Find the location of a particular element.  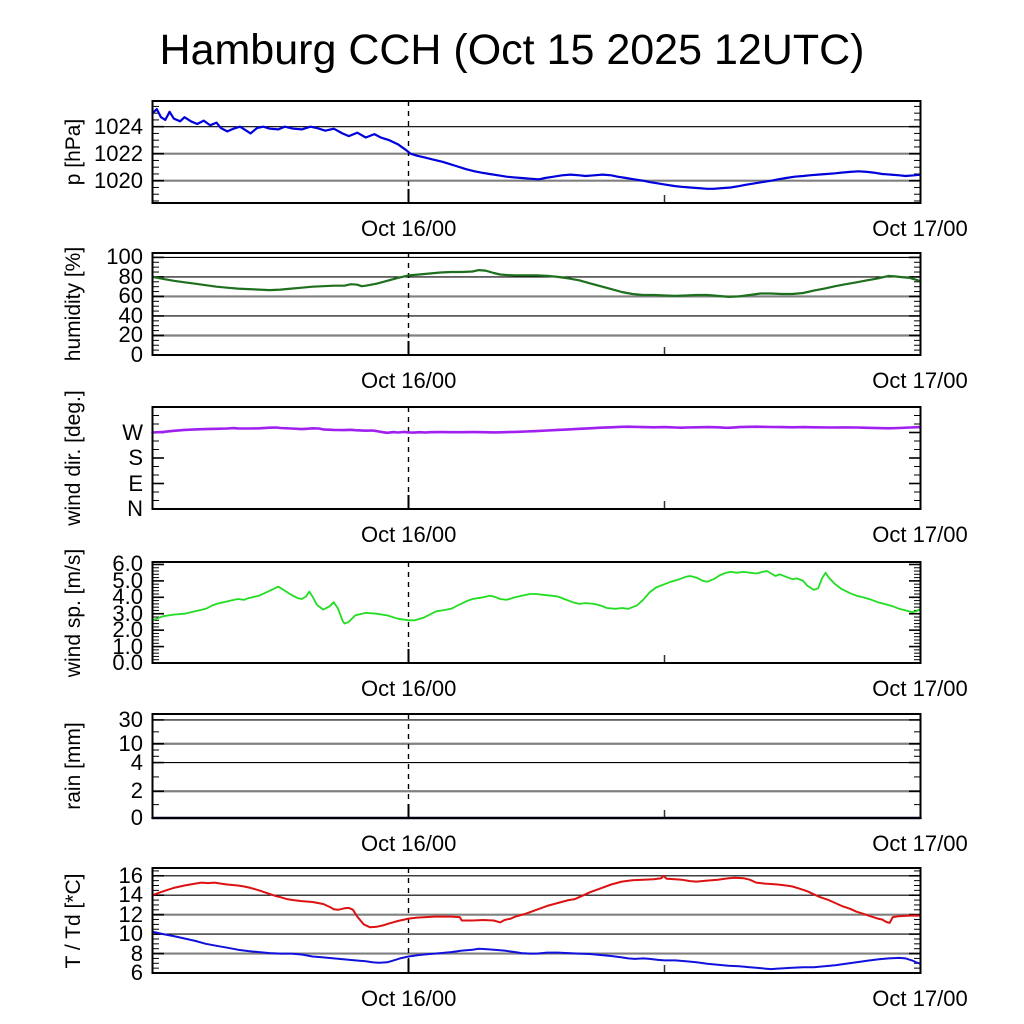

ytick-label-wind-direction-N: N is located at coordinates (135, 508).